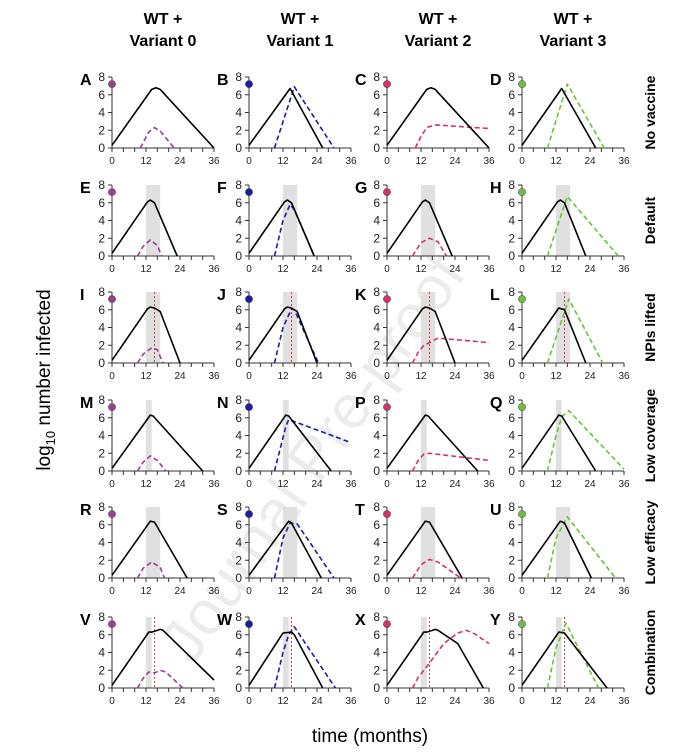 This screenshot has height=754, width=700. Describe the element at coordinates (86, 80) in the screenshot. I see `panel-letter: A` at that location.